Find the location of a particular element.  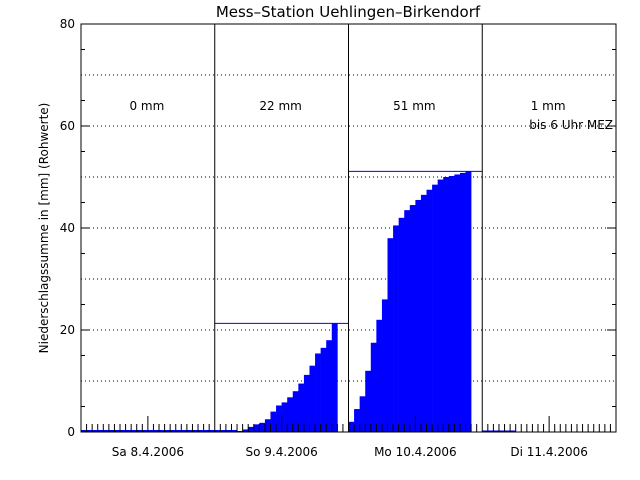

day-total-label: 0 mm is located at coordinates (146, 106).